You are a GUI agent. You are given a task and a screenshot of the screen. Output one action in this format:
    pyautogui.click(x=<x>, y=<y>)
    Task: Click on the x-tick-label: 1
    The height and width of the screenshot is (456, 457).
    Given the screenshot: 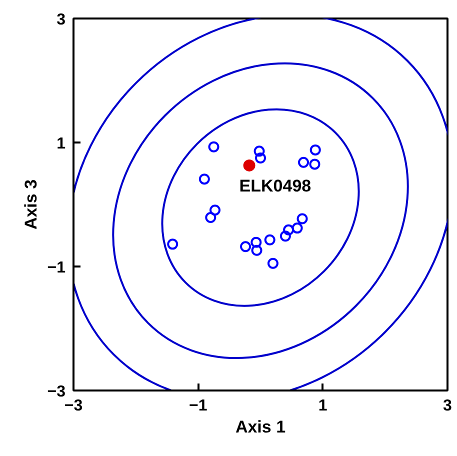 What is the action you would take?
    pyautogui.click(x=323, y=406)
    